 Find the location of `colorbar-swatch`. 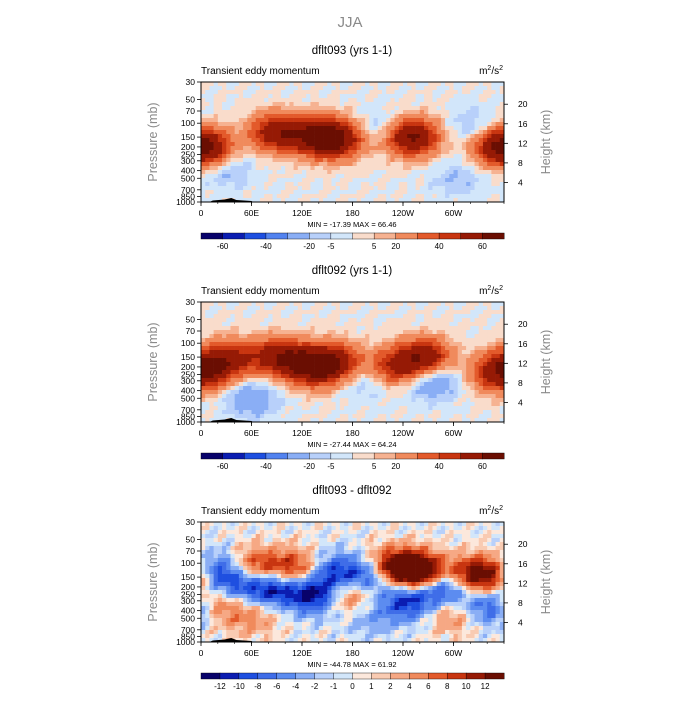

colorbar-swatch is located at coordinates (342, 236).